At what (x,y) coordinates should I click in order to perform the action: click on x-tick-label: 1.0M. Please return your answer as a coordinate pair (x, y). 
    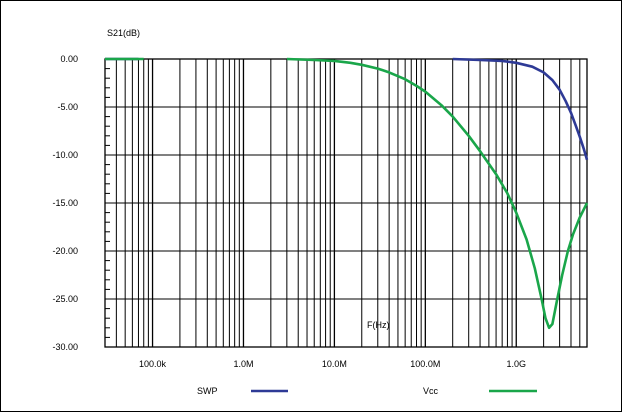
    Looking at the image, I should click on (243, 364).